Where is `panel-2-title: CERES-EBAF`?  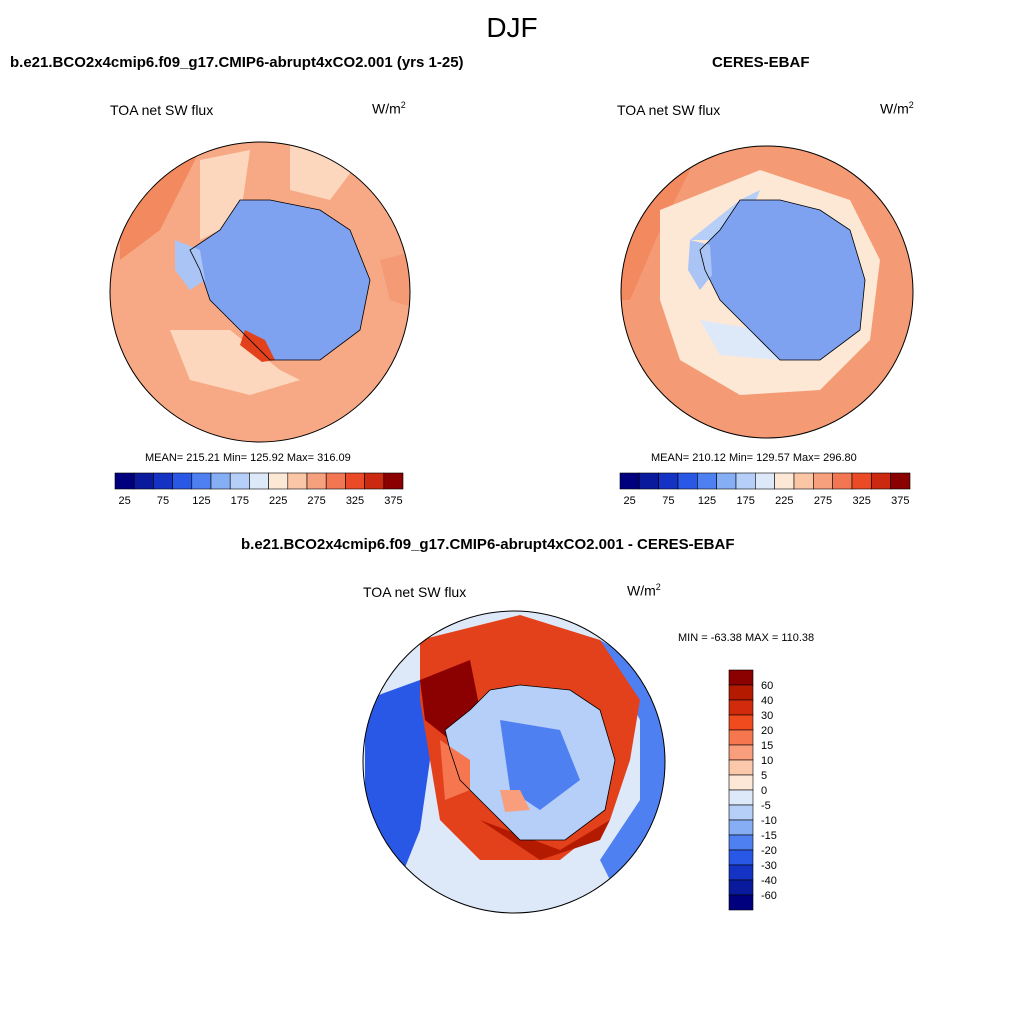 panel-2-title: CERES-EBAF is located at coordinates (761, 62).